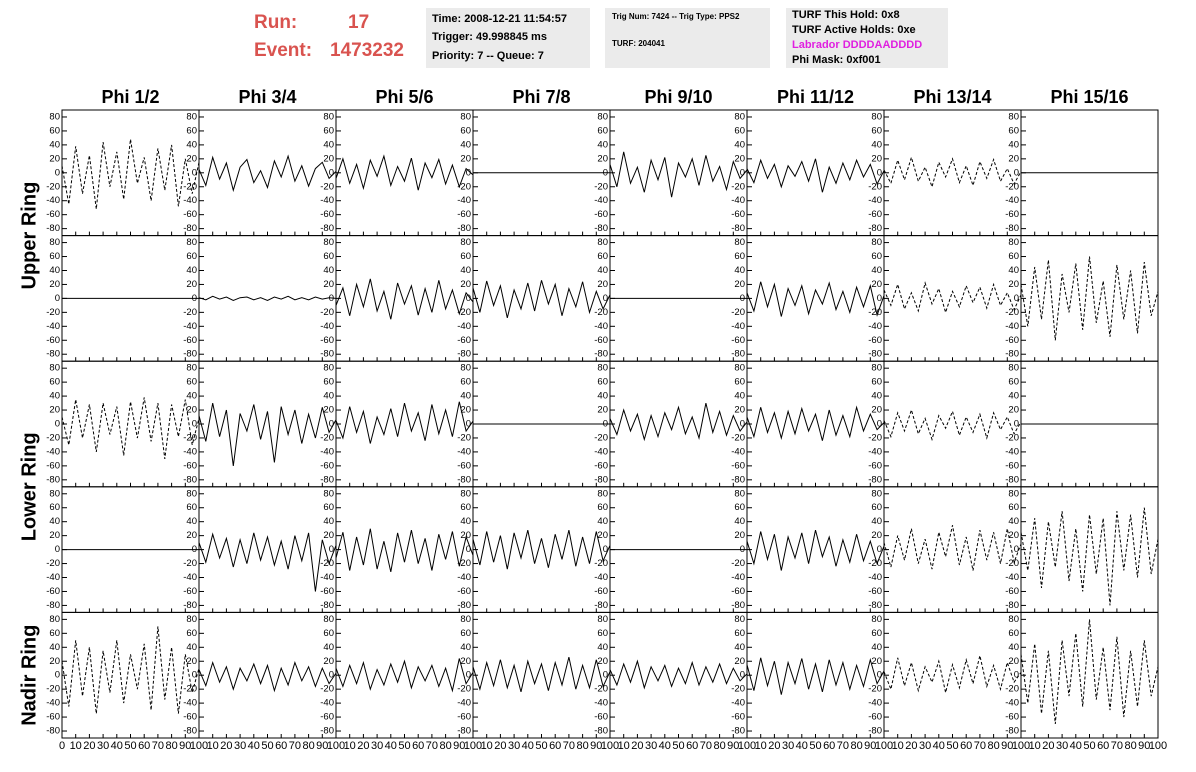  I want to click on x-tick-label: 90, so click(870, 746).